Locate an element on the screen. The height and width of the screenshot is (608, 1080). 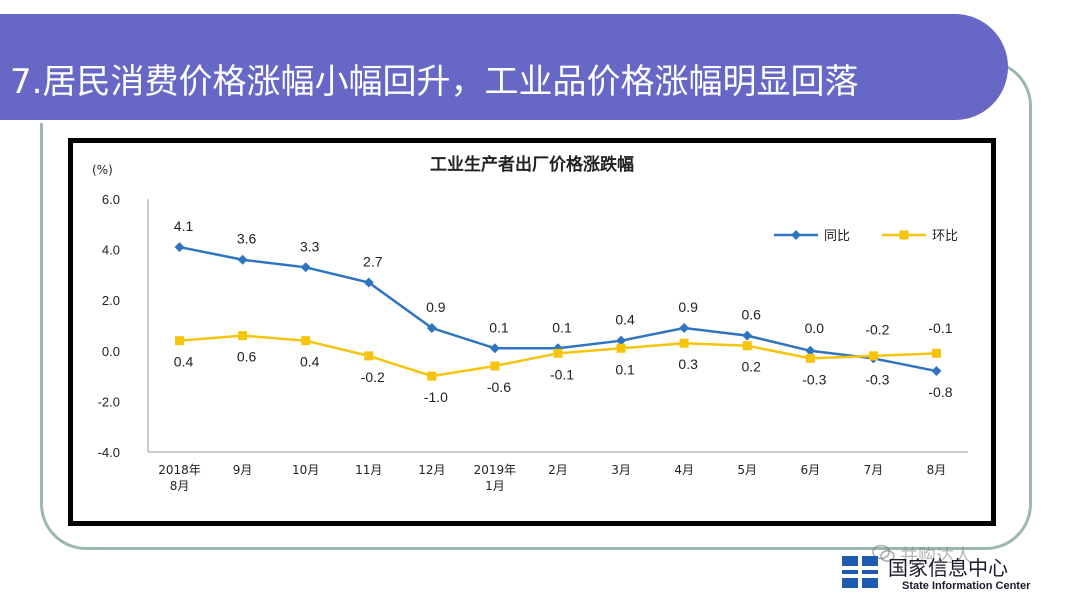
mom-data-label: -1.0 is located at coordinates (436, 397).